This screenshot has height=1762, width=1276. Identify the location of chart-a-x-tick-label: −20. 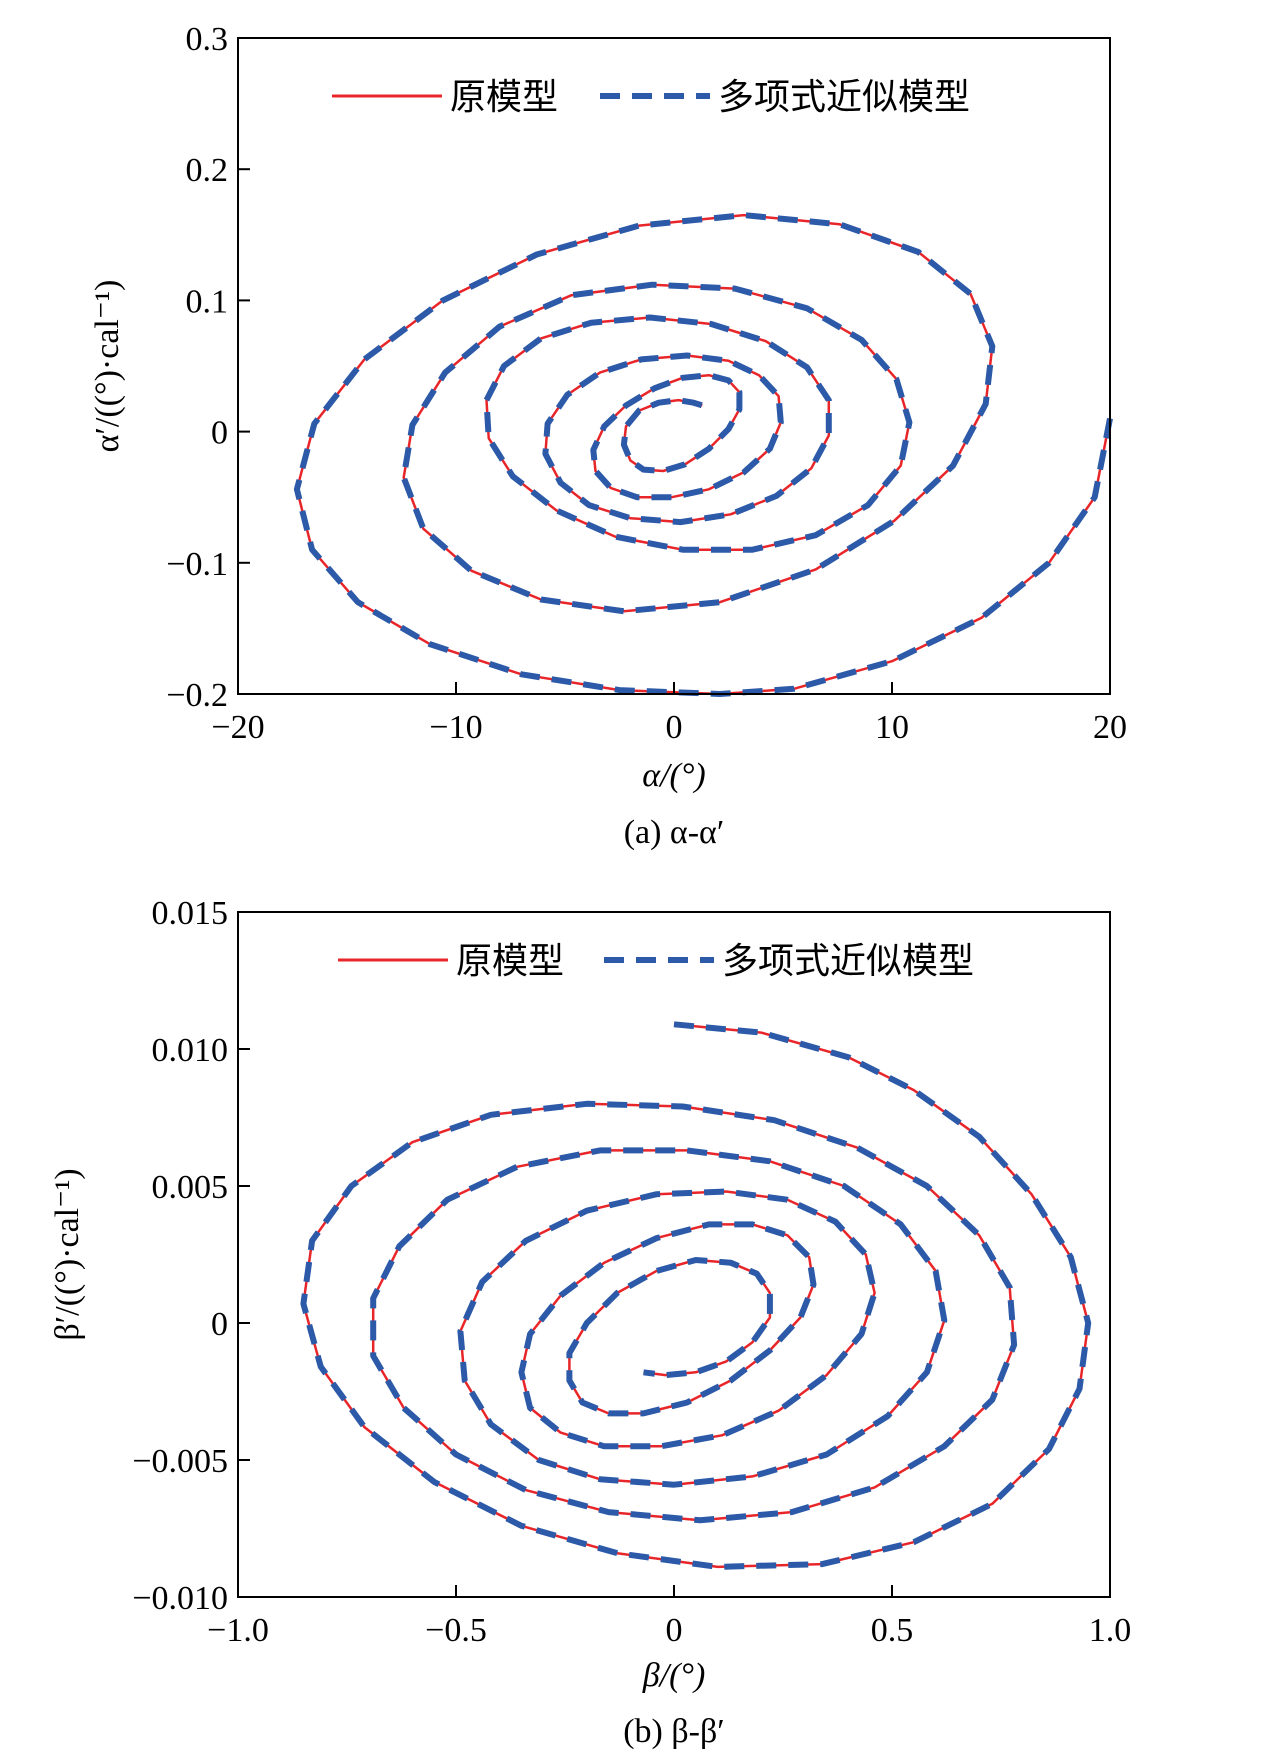
(237, 727).